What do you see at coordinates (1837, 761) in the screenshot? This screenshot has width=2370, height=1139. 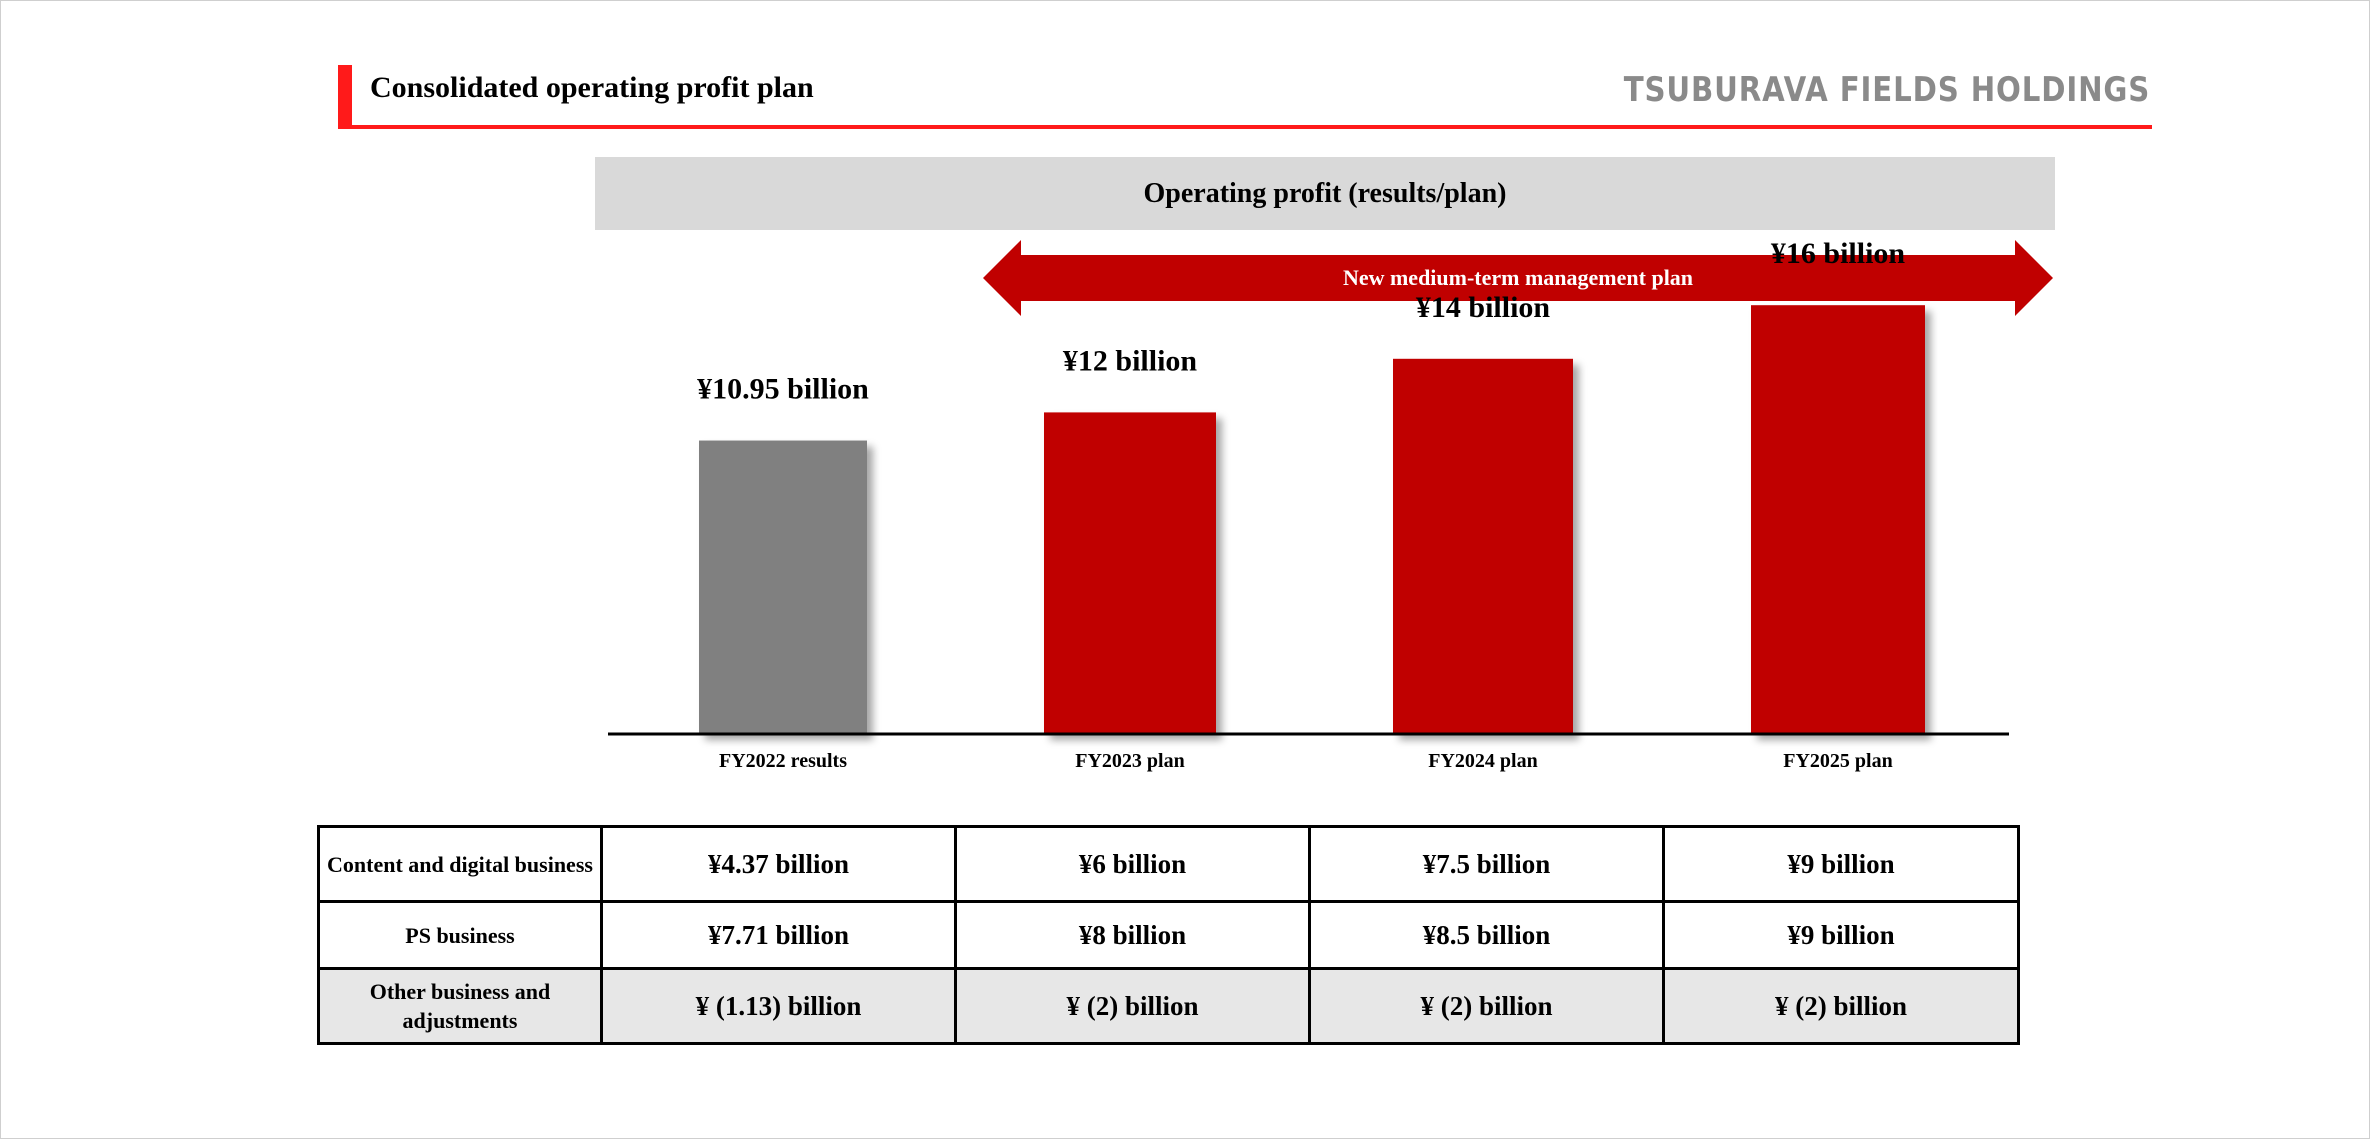 I see `x-tick-label: FY2025 plan` at bounding box center [1837, 761].